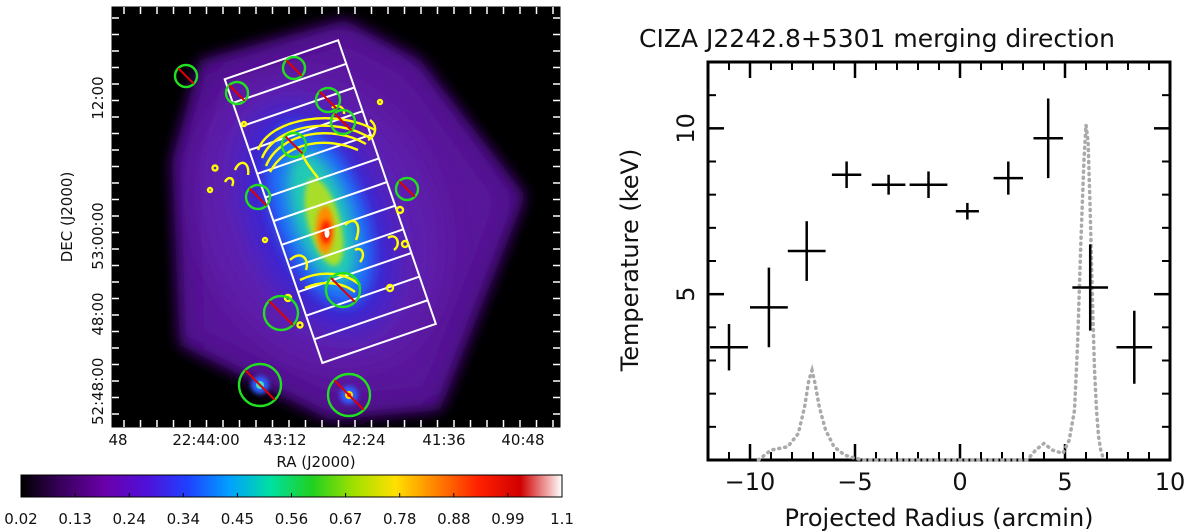 The height and width of the screenshot is (532, 1200). Describe the element at coordinates (117, 440) in the screenshot. I see `map-x-tick-label: 48` at that location.